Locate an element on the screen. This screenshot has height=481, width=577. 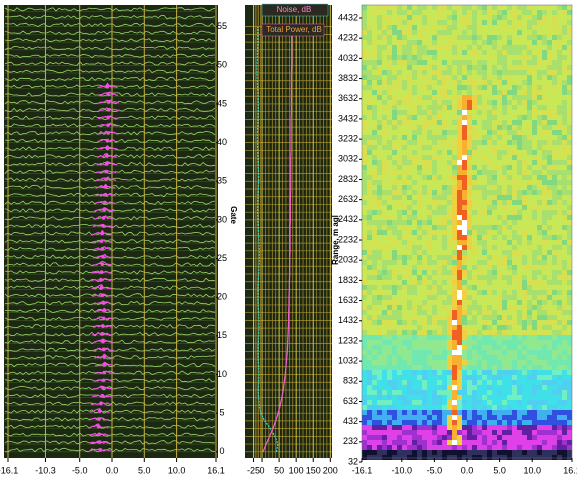
spectrum-trace is located at coordinates (110, 141).